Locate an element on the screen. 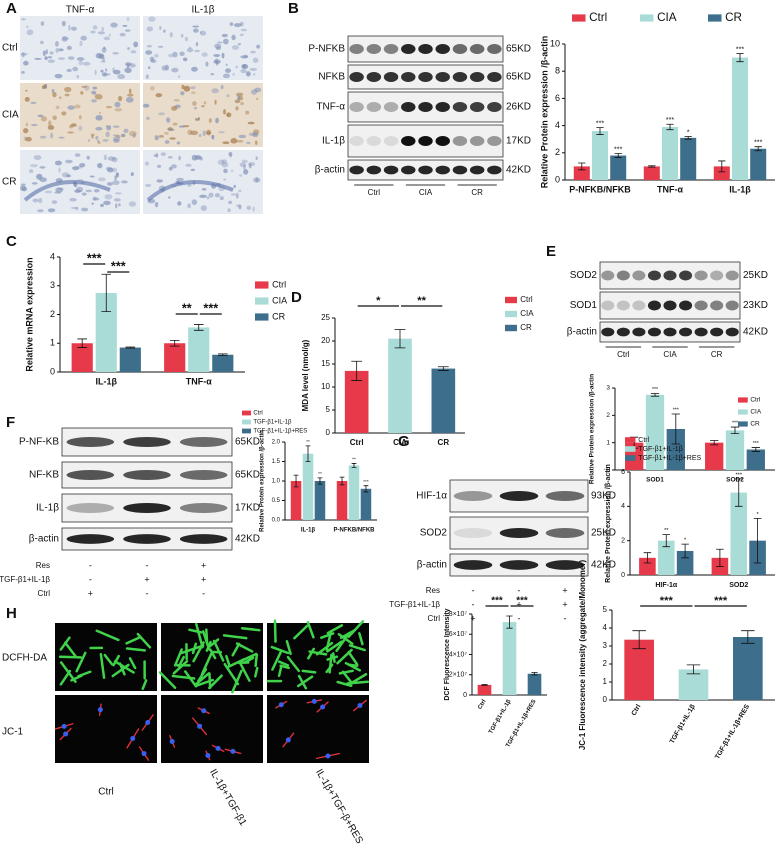  y-axis-label: Relative Protein expression /β-actin is located at coordinates (544, 112).